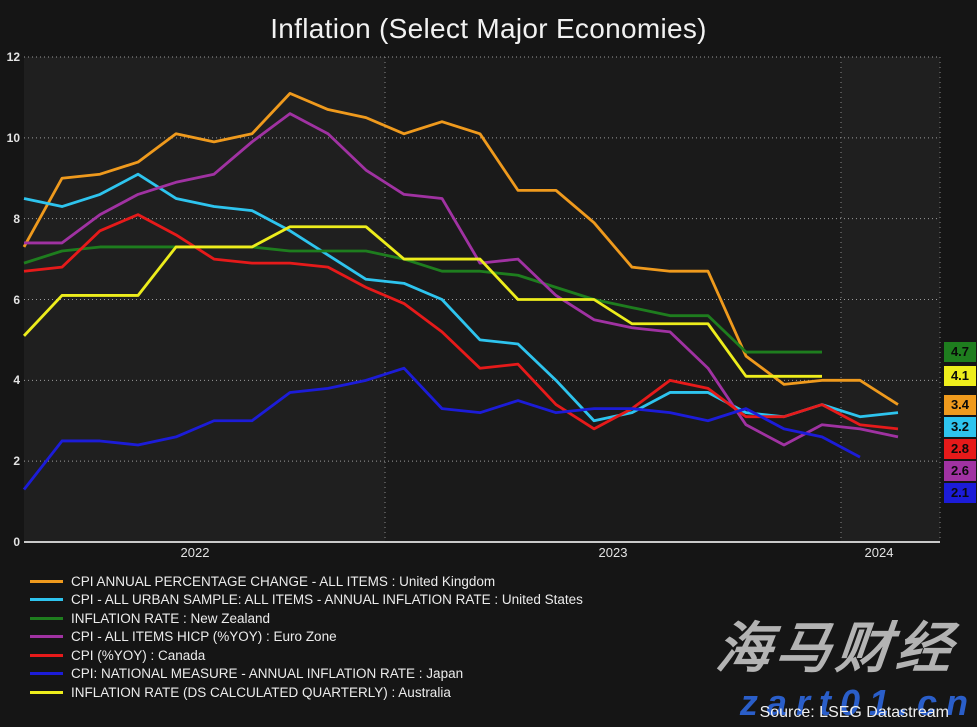  Describe the element at coordinates (960, 404) in the screenshot. I see `end-value-badge-united-kingdom: 3.4` at that location.